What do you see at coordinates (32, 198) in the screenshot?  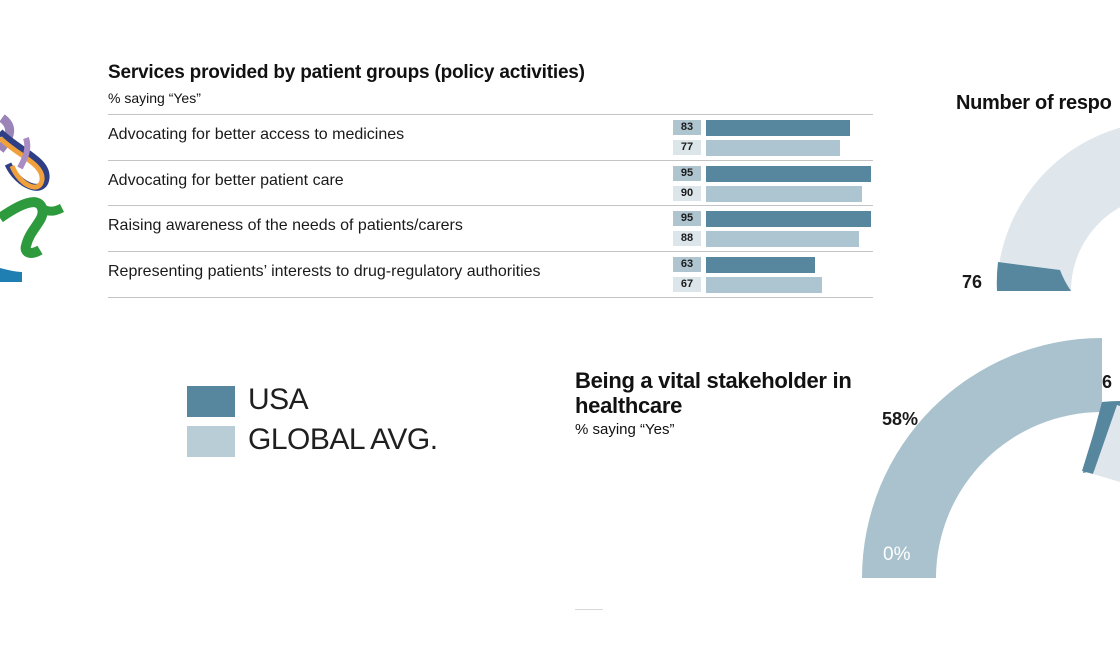 I see `logo-ribbons-icon` at bounding box center [32, 198].